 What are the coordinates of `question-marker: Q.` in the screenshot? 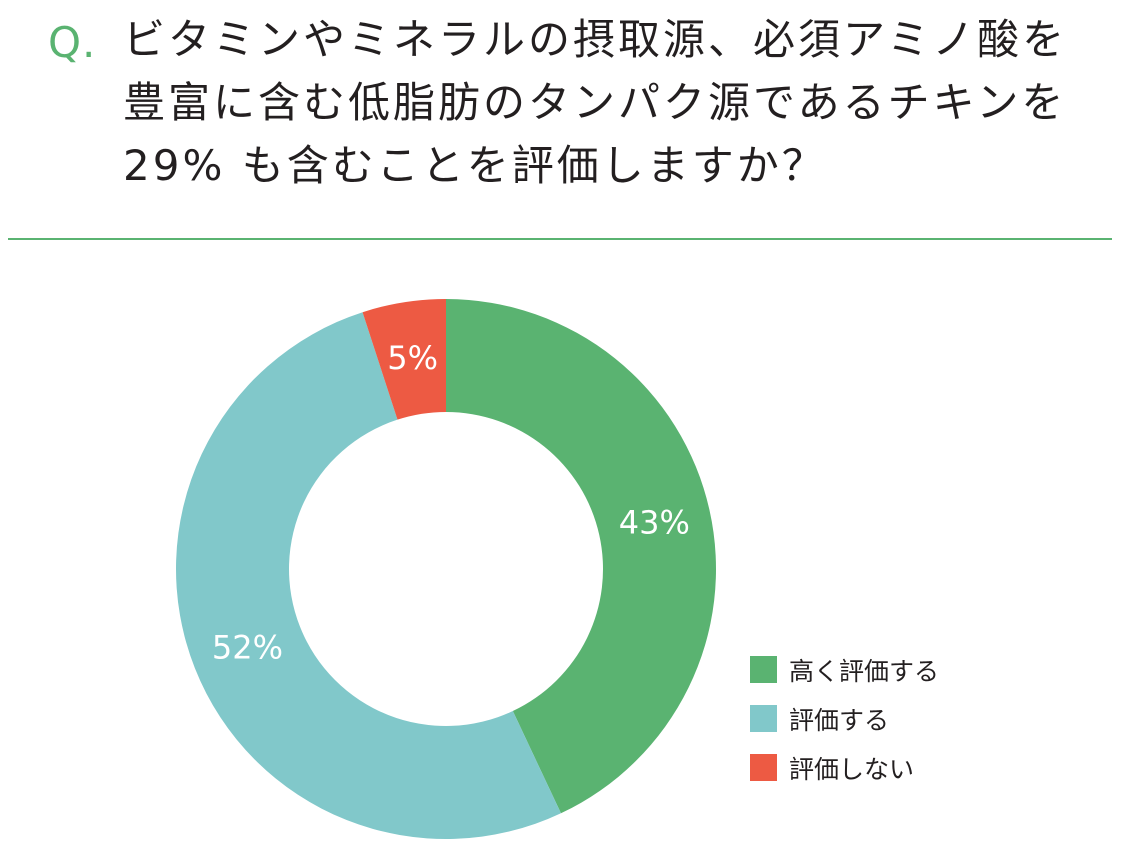 It's located at (72, 42).